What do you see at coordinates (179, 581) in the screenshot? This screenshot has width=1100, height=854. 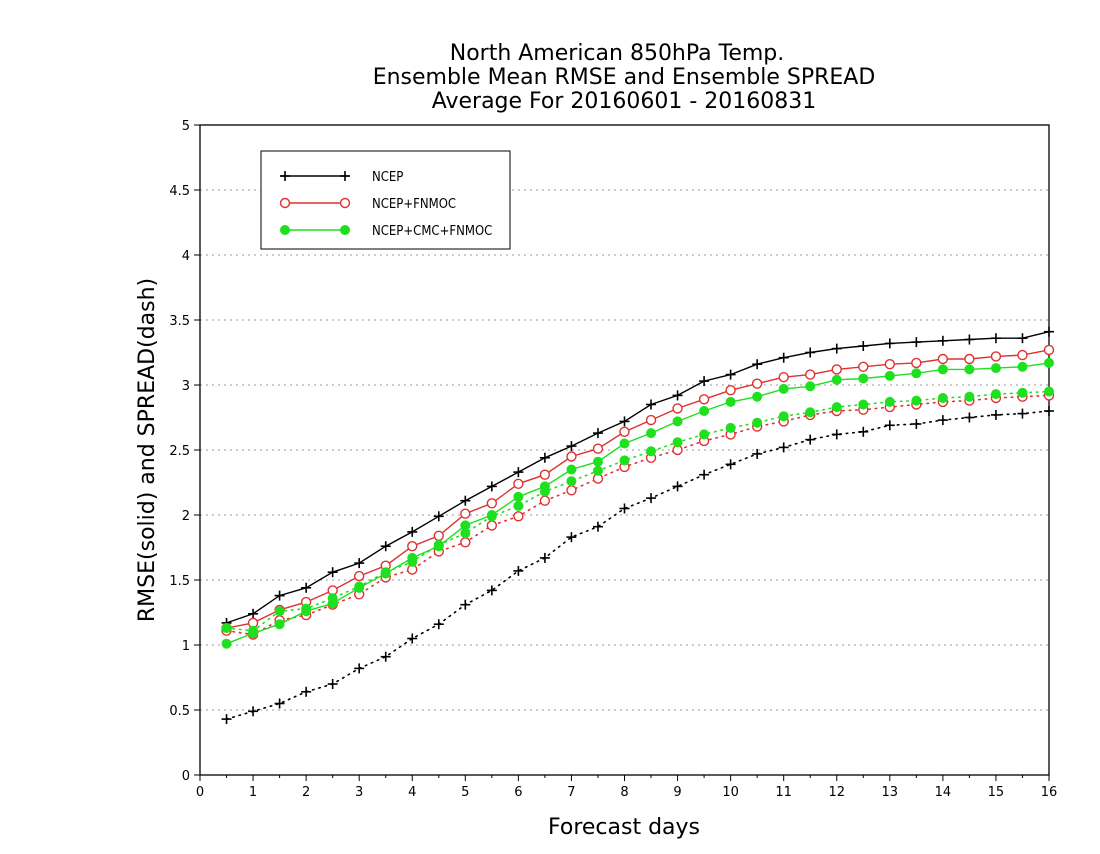 I see `y-tick-label: 1.5` at bounding box center [179, 581].